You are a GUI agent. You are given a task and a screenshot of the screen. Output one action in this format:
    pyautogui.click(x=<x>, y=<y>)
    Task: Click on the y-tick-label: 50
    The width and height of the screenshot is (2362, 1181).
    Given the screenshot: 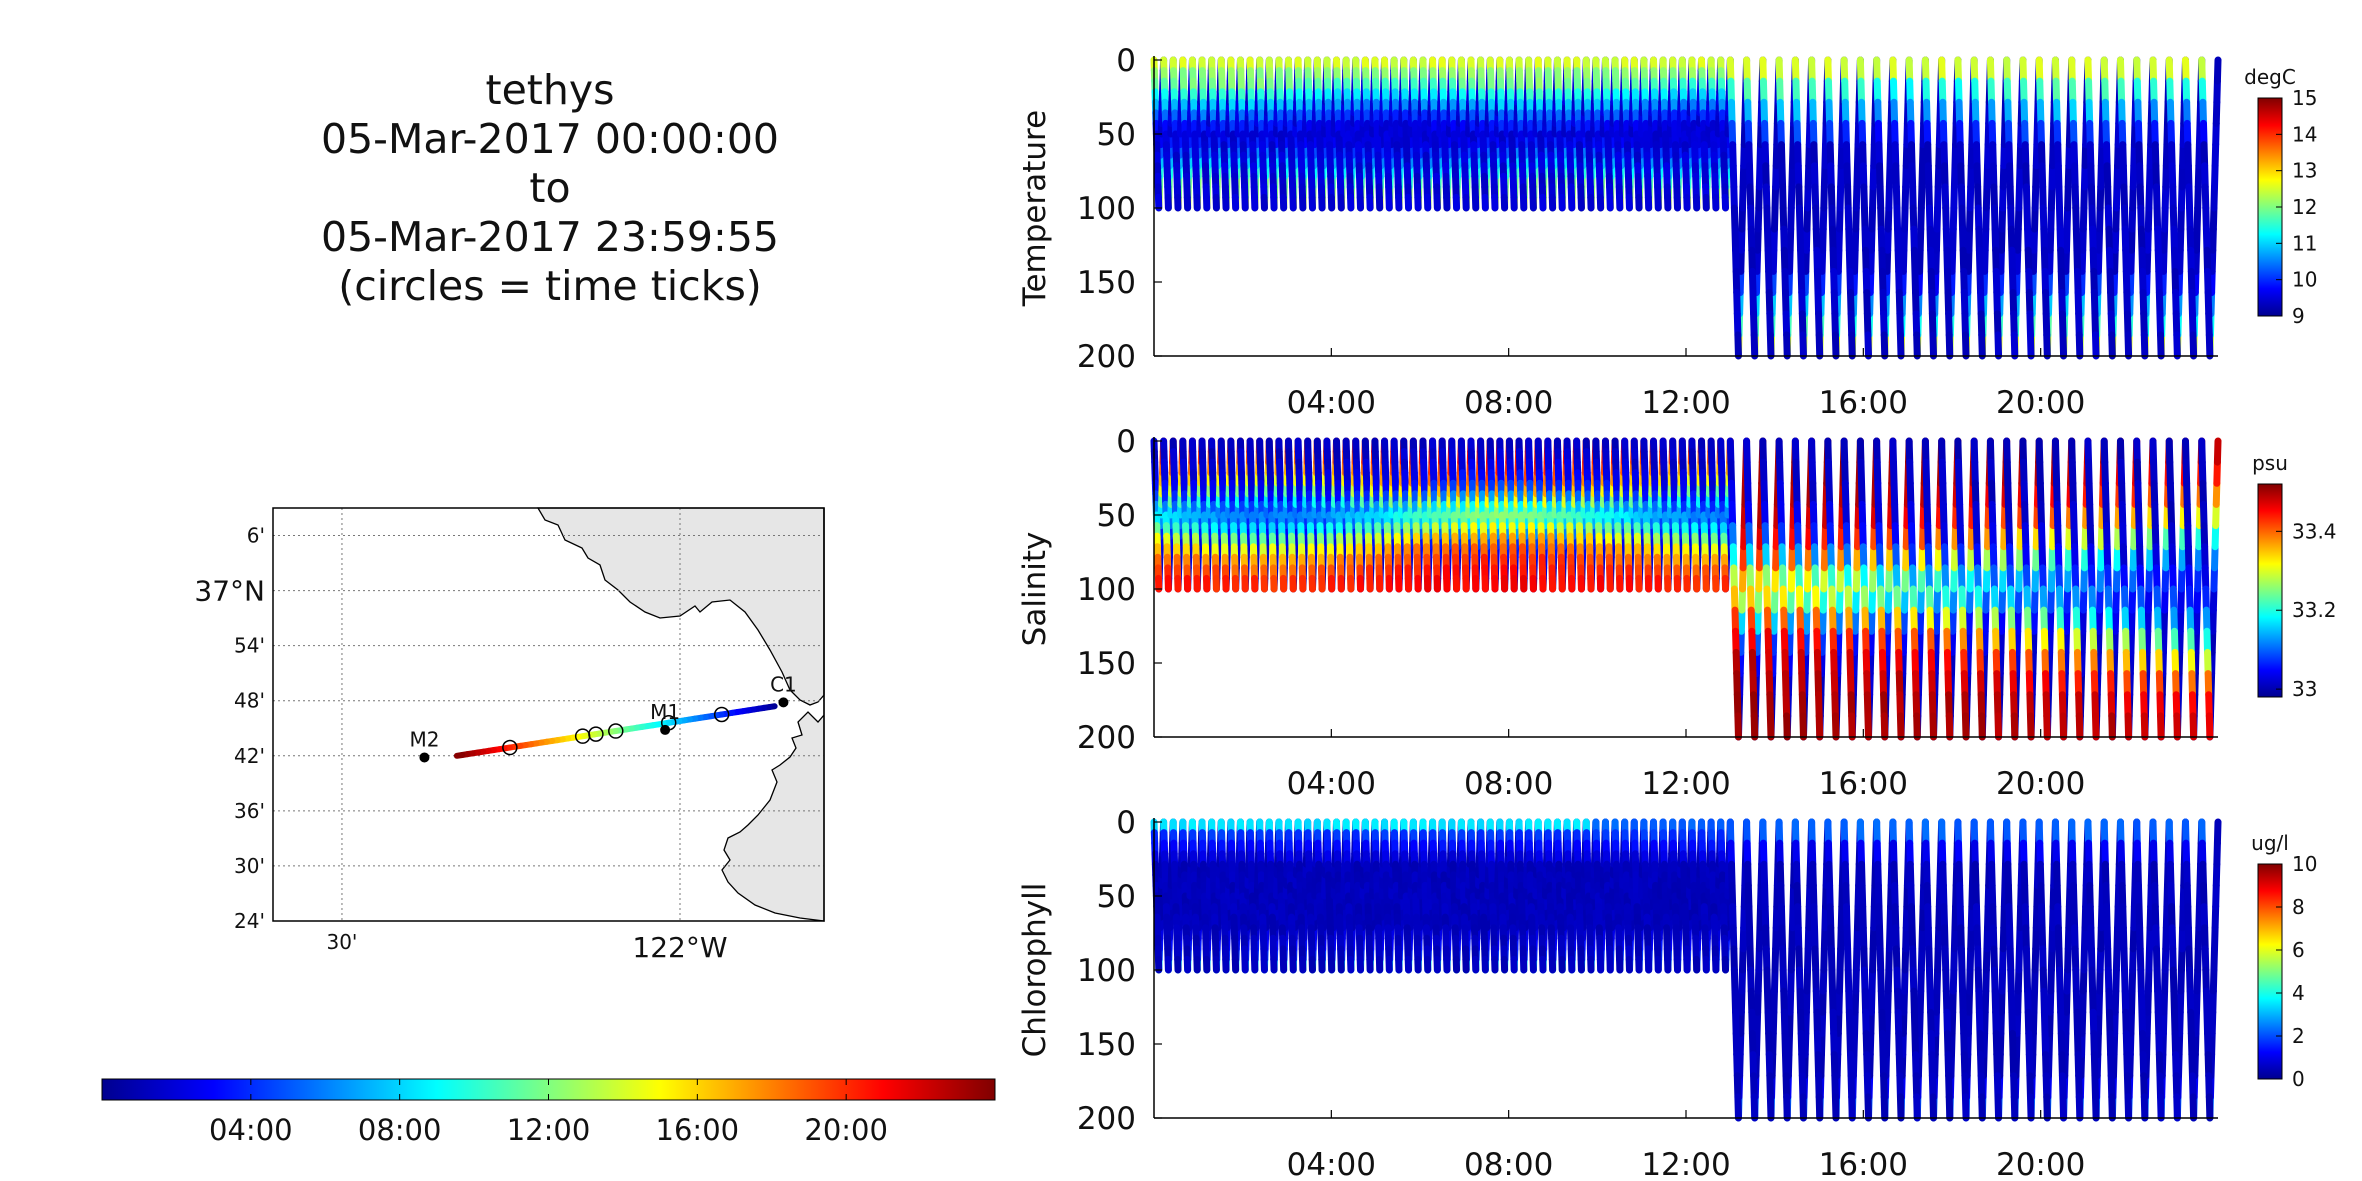 What is the action you would take?
    pyautogui.click(x=1116, y=135)
    